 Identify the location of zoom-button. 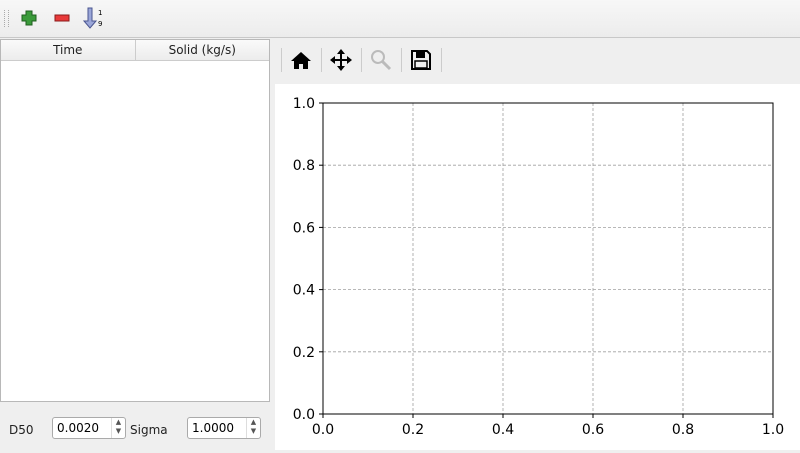
(381, 60).